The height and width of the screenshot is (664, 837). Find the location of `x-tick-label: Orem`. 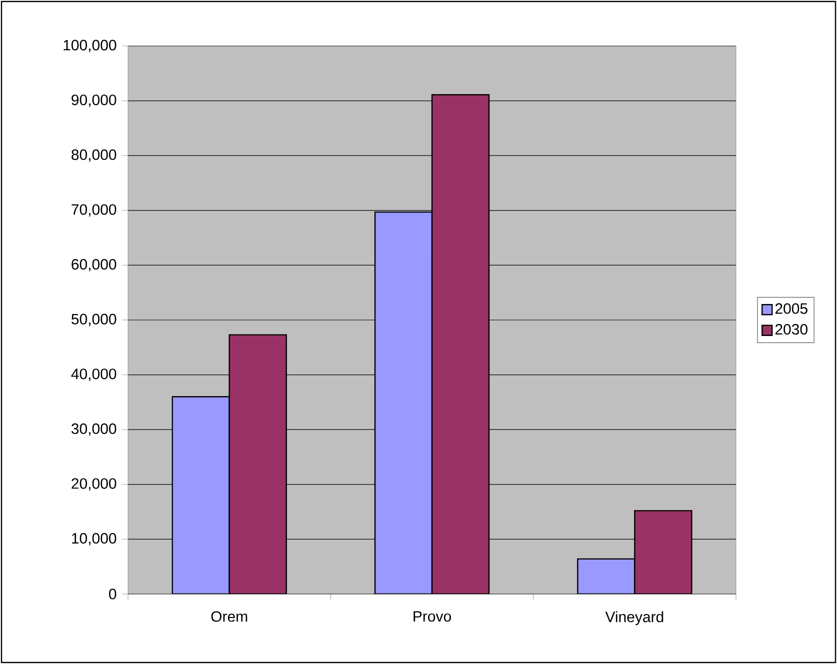

x-tick-label: Orem is located at coordinates (229, 616).